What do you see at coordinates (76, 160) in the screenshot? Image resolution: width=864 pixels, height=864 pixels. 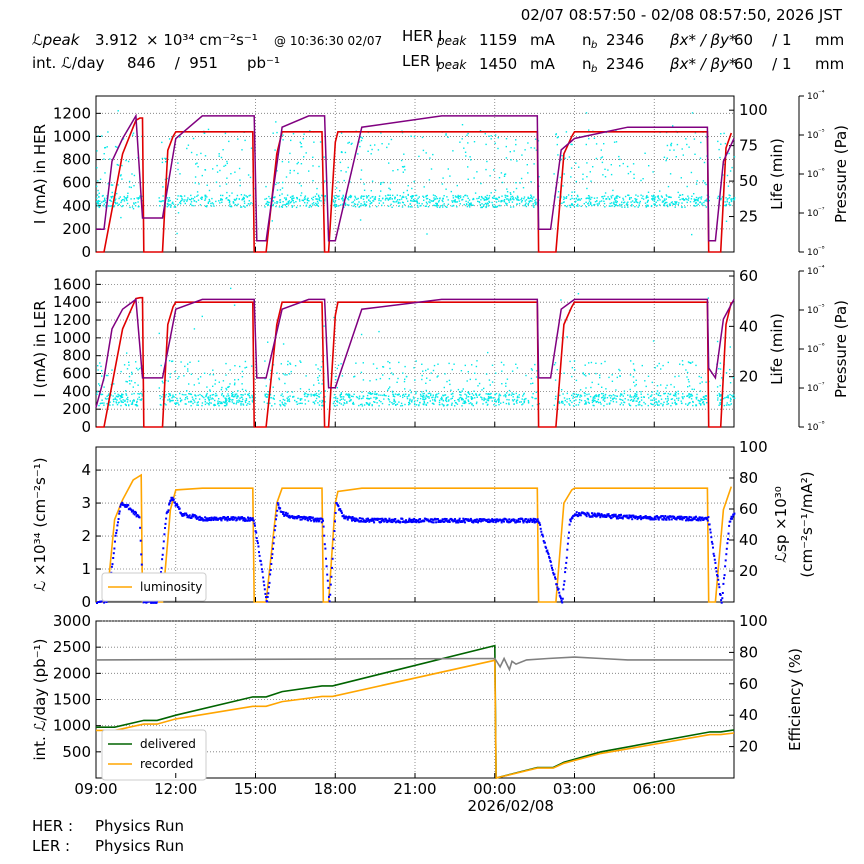 I see `y-tick-label: 800` at bounding box center [76, 160].